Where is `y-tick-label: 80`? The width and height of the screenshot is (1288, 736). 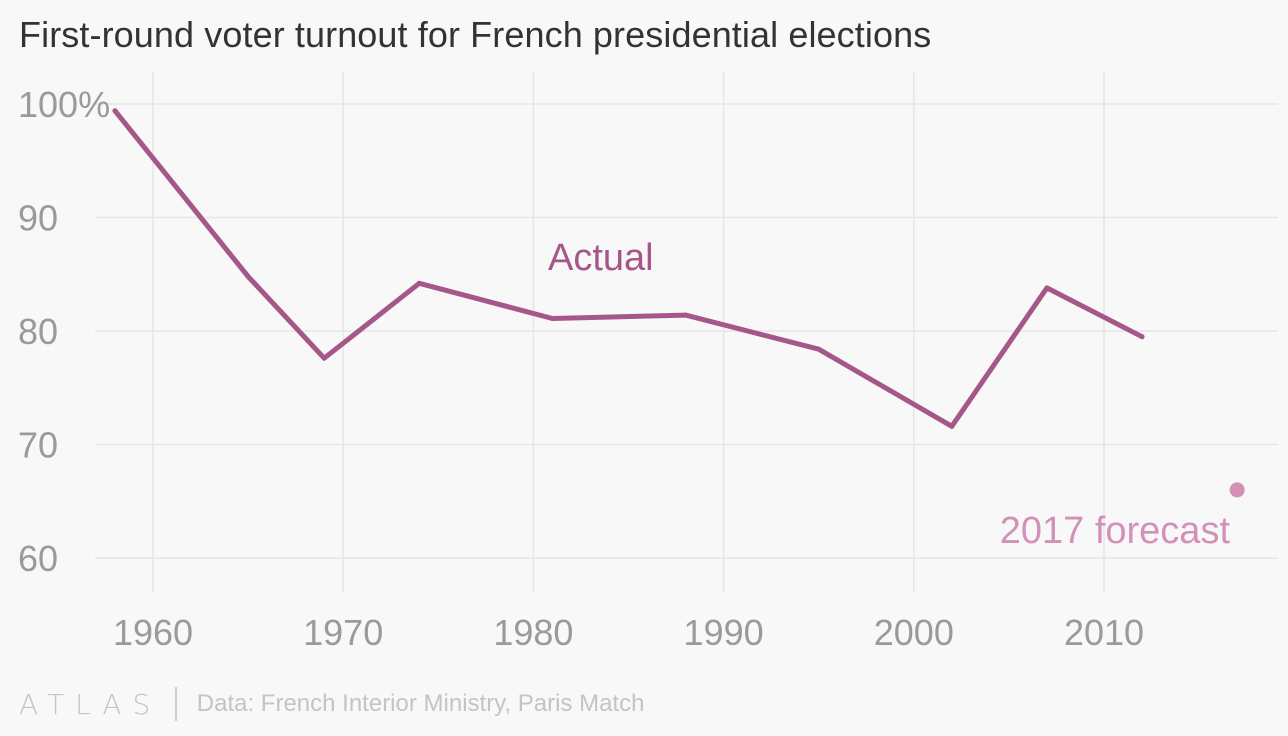
y-tick-label: 80 is located at coordinates (38, 331).